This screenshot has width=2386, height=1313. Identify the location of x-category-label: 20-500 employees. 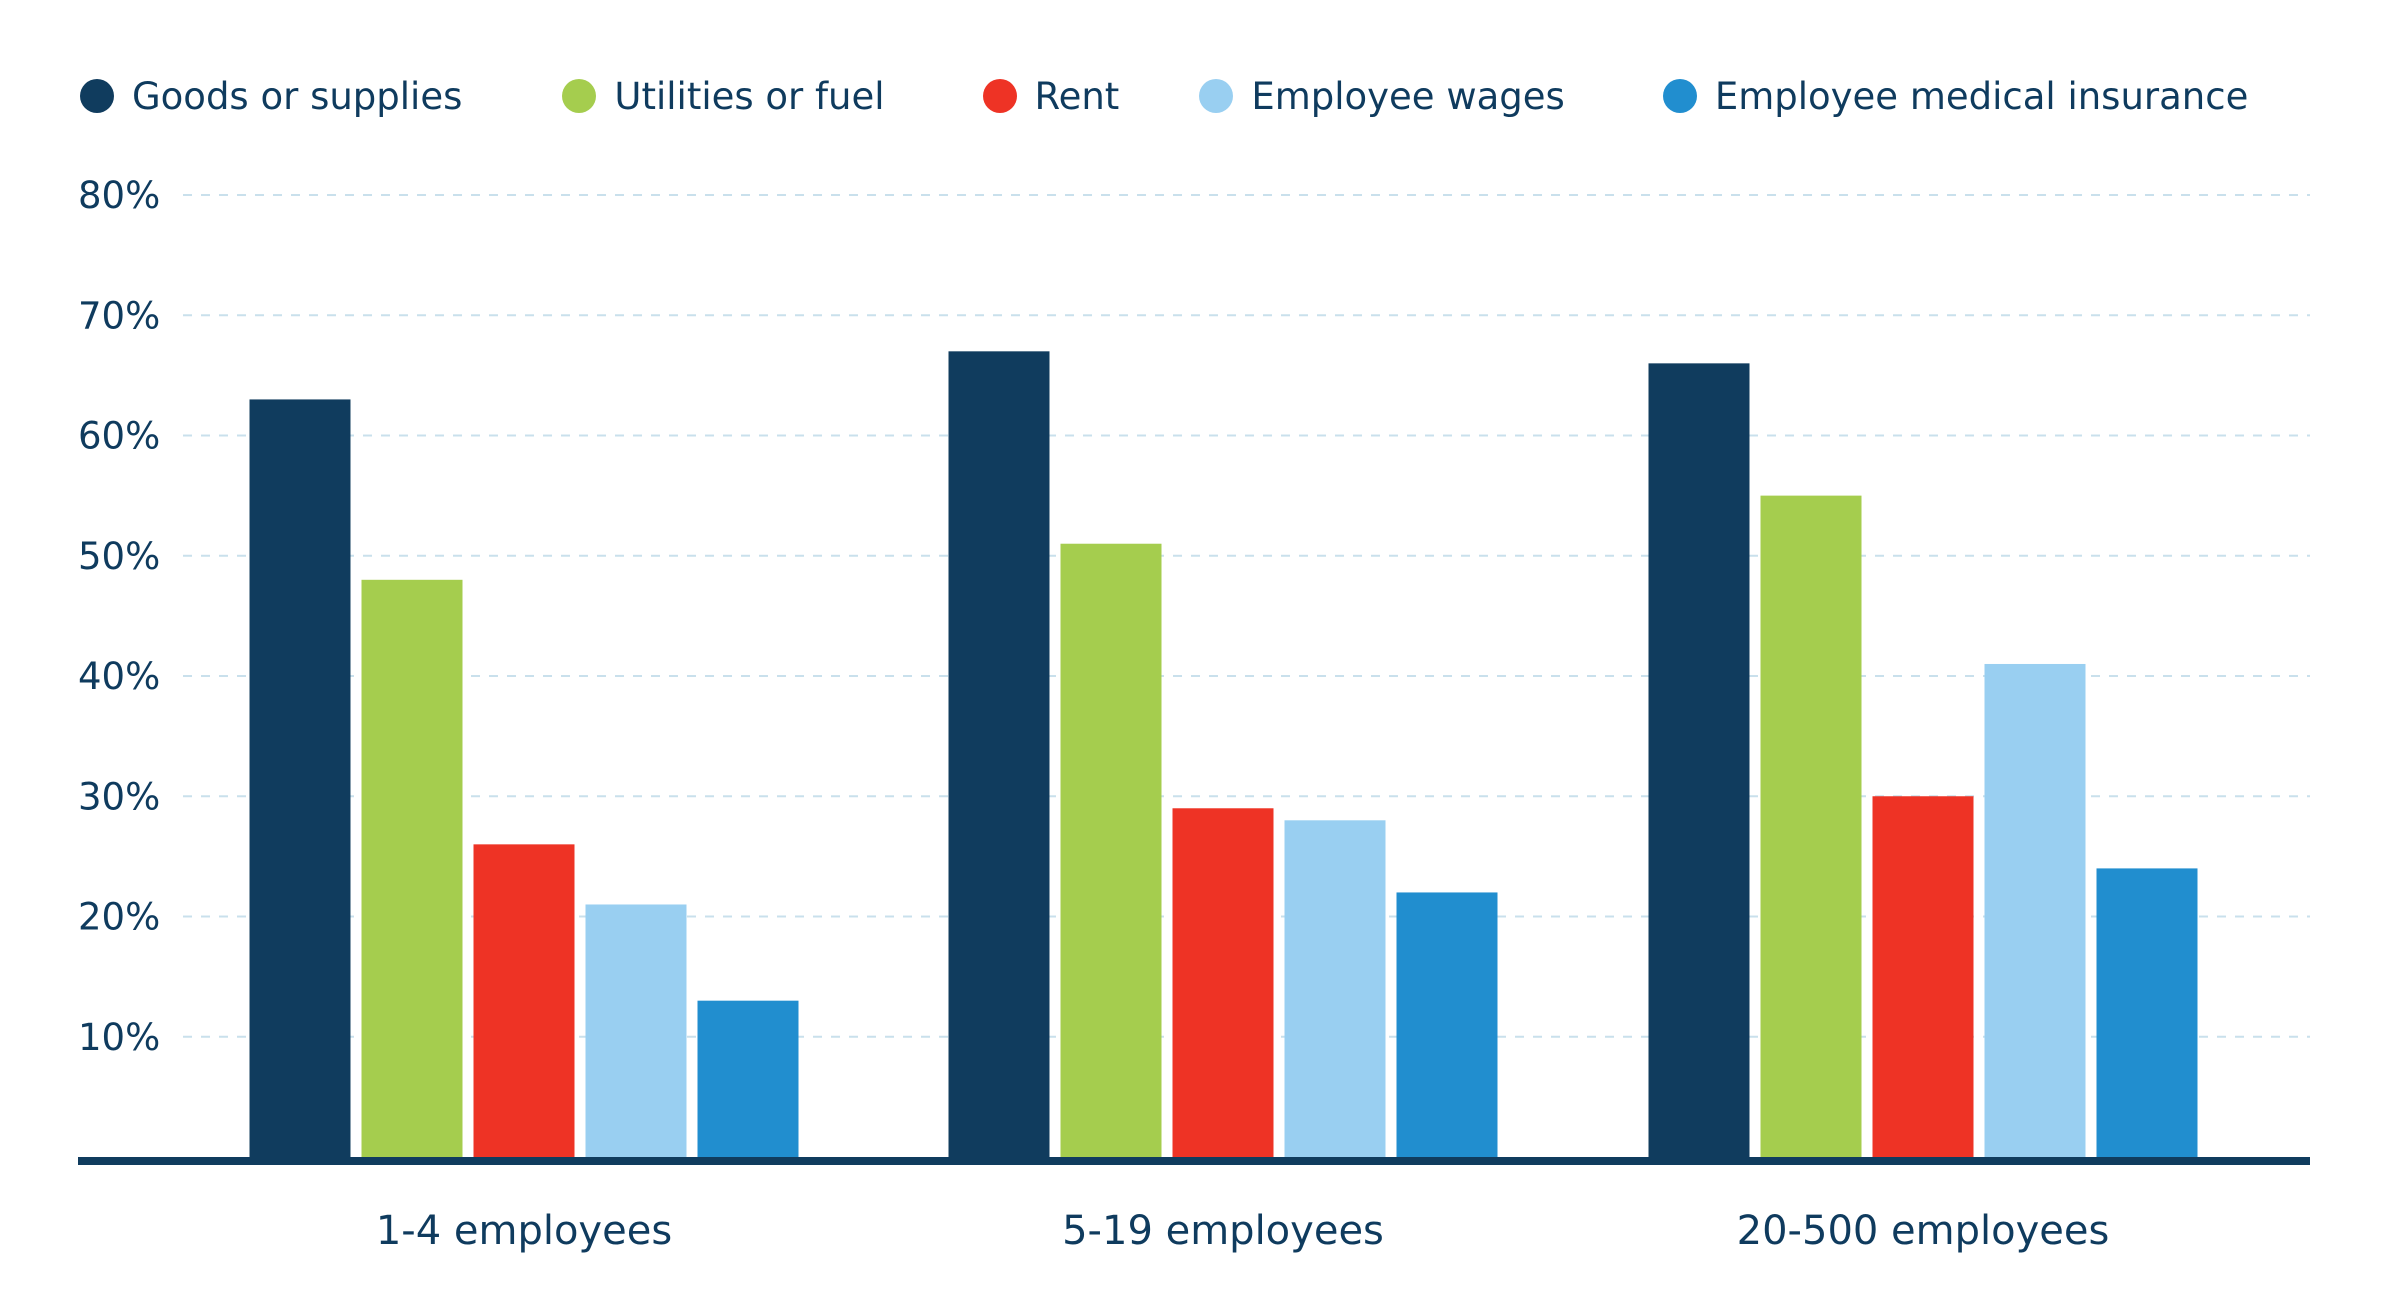
(1923, 1231).